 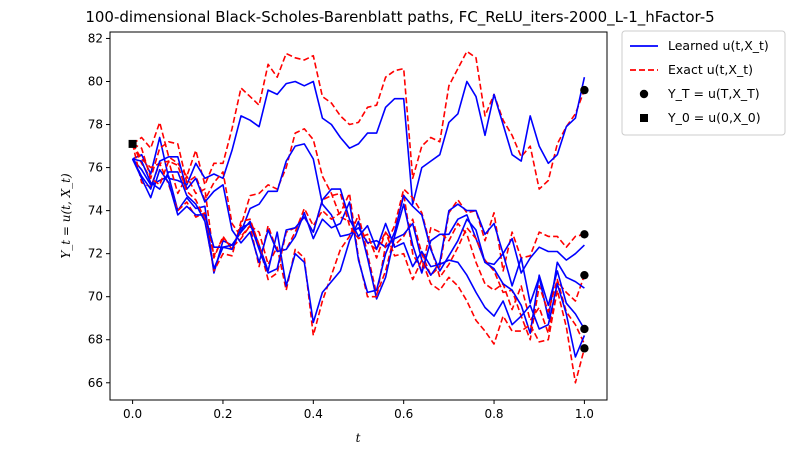 I want to click on legend-label-0: Learned u(t,X_t), so click(x=718, y=45).